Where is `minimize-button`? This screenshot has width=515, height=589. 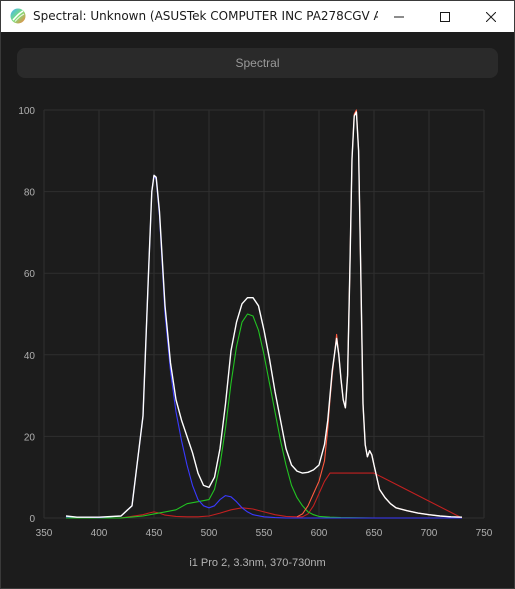 minimize-button is located at coordinates (399, 16).